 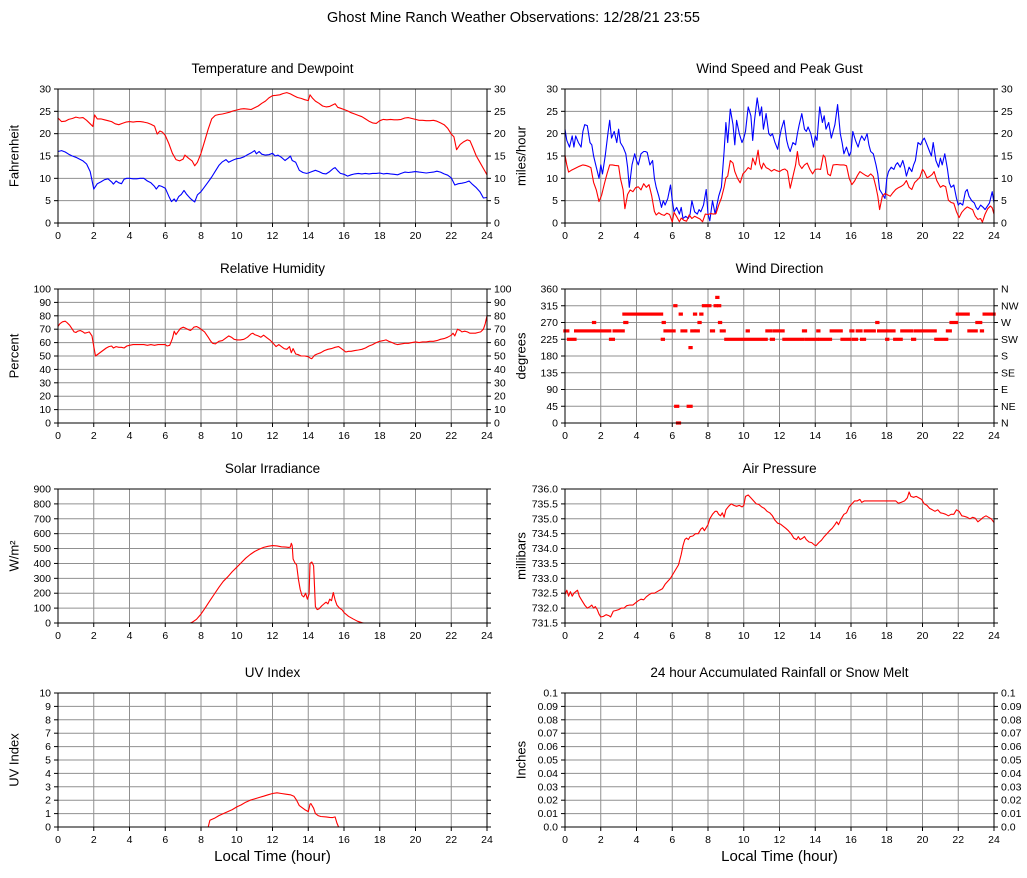 I want to click on svg-text: 731.5, so click(x=545, y=624).